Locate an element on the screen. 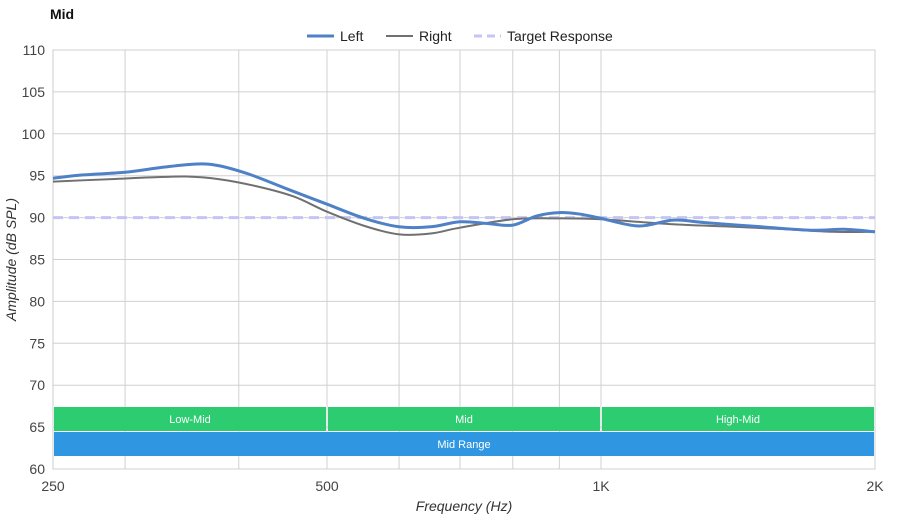 Image resolution: width=900 pixels, height=520 pixels. band-low-mid is located at coordinates (190, 419).